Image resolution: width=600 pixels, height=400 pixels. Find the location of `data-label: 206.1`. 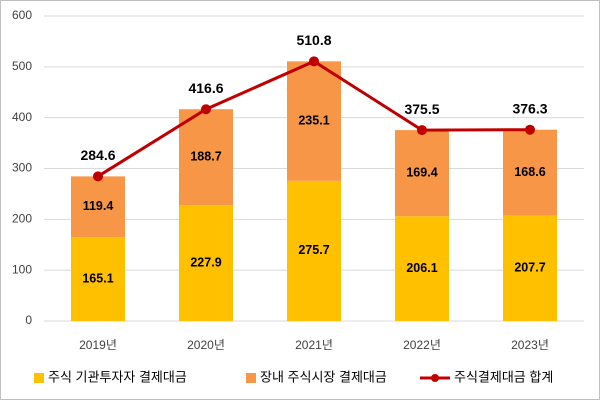

data-label: 206.1 is located at coordinates (421, 268).